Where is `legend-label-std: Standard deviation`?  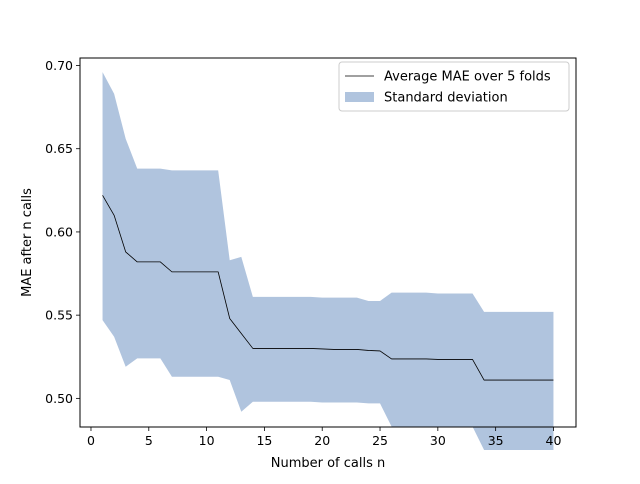
legend-label-std: Standard deviation is located at coordinates (446, 98).